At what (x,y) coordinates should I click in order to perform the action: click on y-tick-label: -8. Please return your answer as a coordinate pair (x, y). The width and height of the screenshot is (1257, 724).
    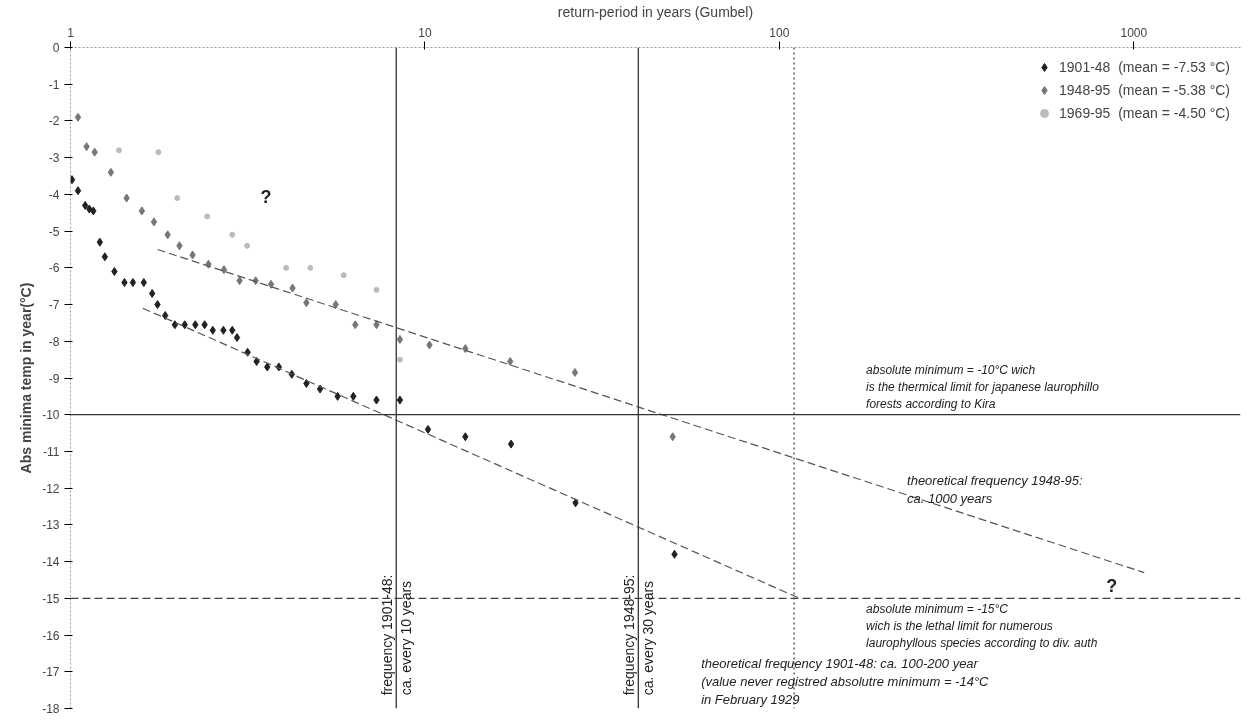
    Looking at the image, I should click on (54, 341).